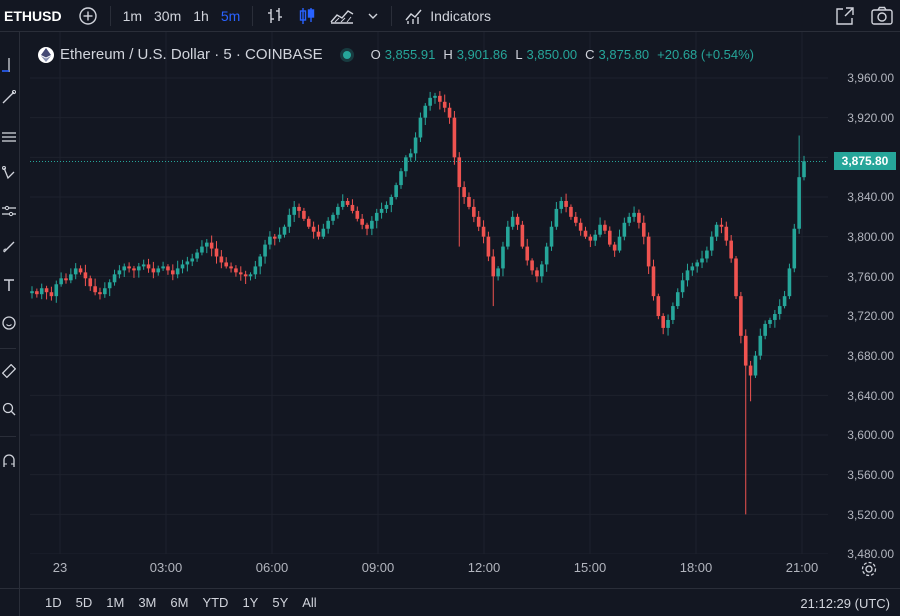  What do you see at coordinates (250, 602) in the screenshot?
I see `range-1y-button: 1Y` at bounding box center [250, 602].